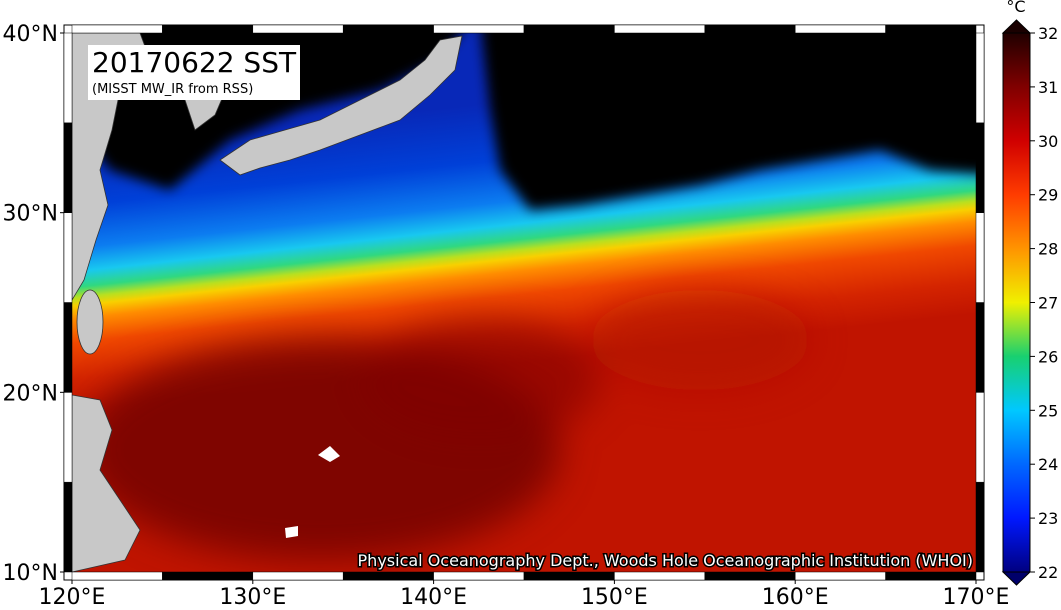  What do you see at coordinates (1016, 302) in the screenshot?
I see `colorbar-ramp` at bounding box center [1016, 302].